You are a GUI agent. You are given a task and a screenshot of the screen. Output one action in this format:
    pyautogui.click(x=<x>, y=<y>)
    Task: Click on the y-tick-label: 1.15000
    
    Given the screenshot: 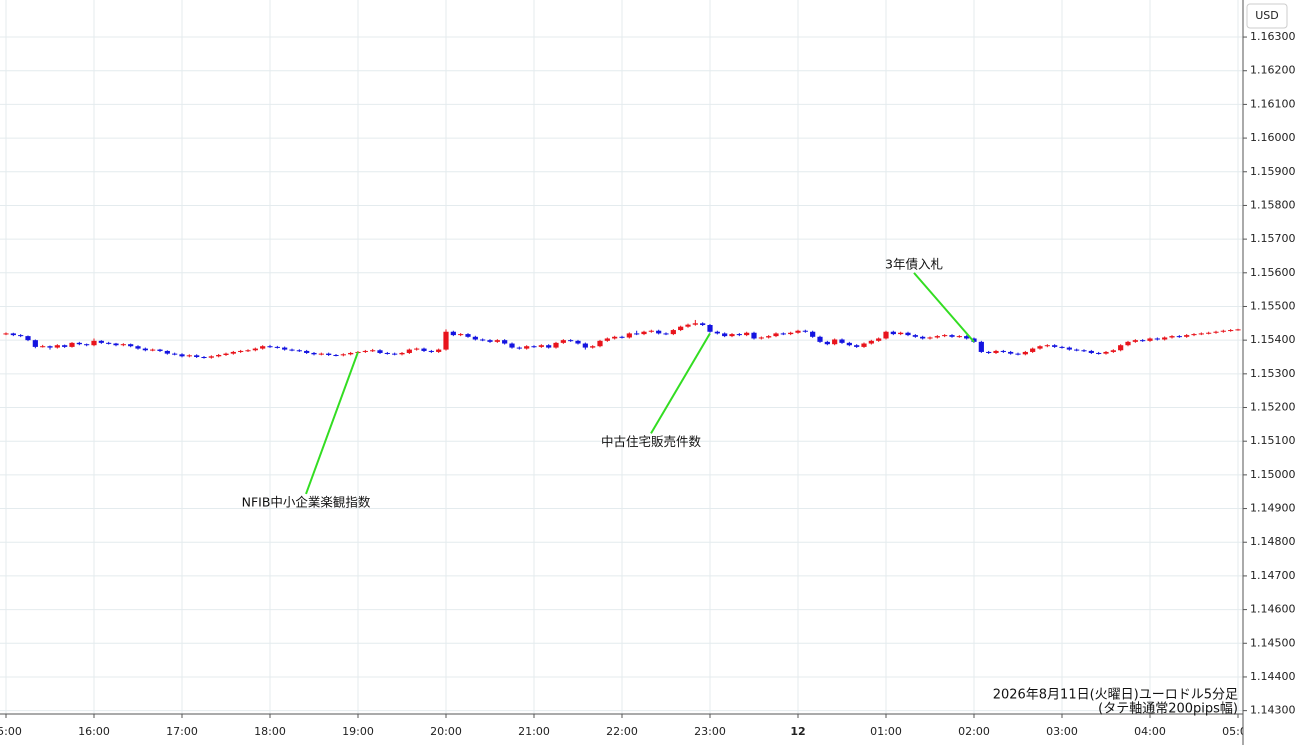 What is the action you would take?
    pyautogui.click(x=1273, y=474)
    